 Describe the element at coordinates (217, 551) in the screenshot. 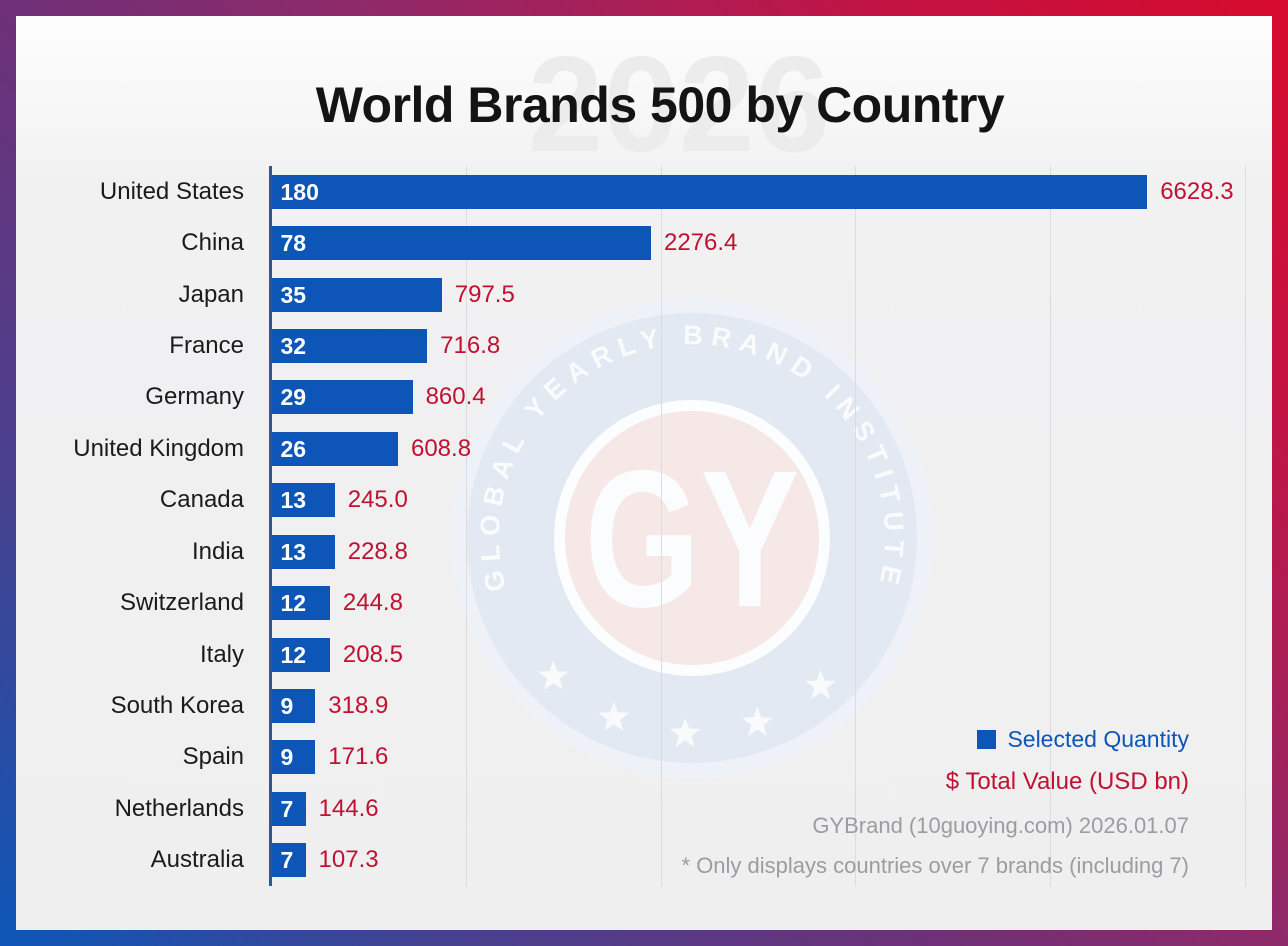

I see `country-label: India` at that location.